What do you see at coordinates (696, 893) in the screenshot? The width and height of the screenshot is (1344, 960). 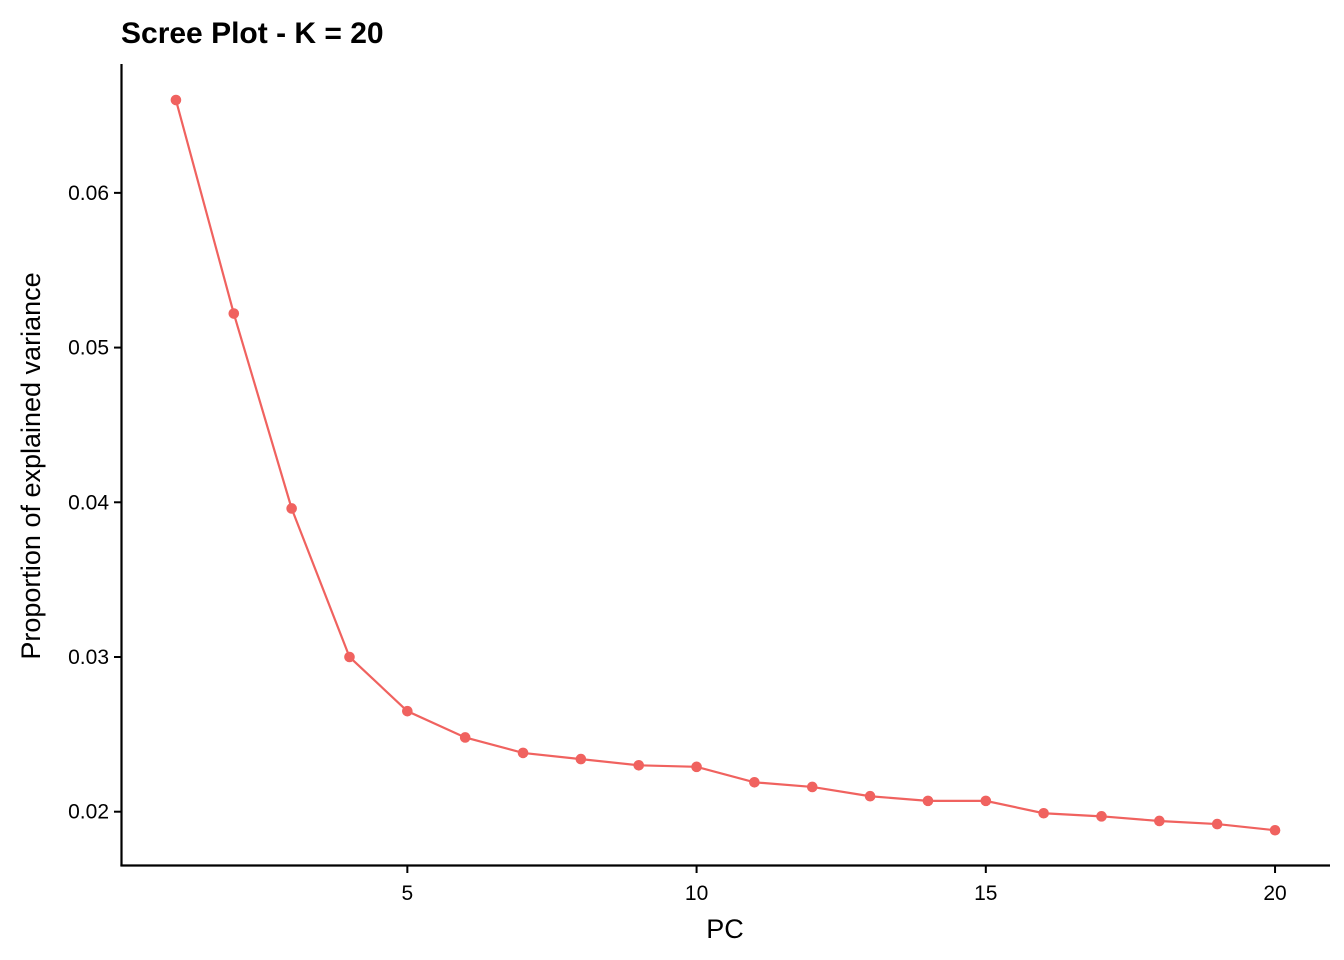 I see `x-tick-label: 10` at bounding box center [696, 893].